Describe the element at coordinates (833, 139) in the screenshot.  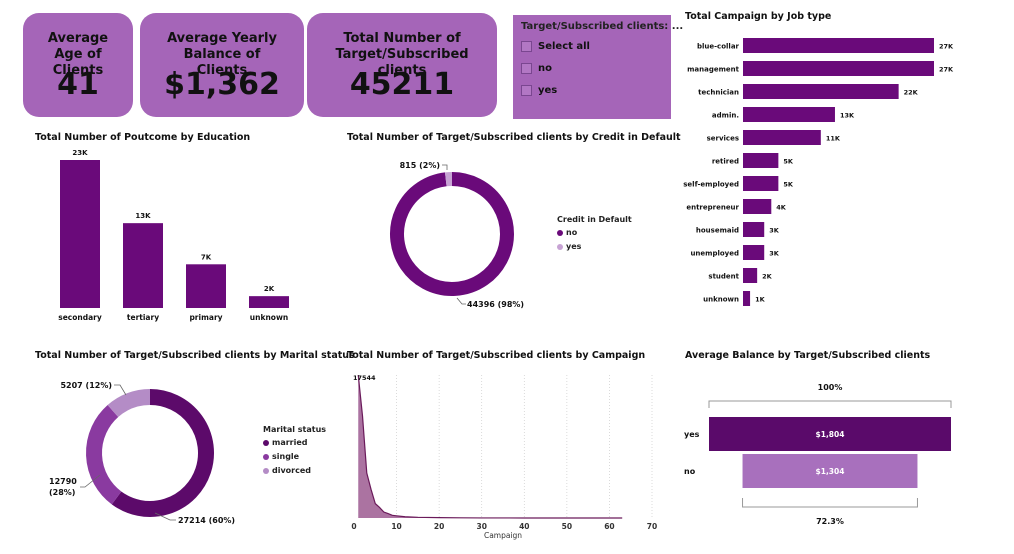
I see `data-label: 11K` at that location.